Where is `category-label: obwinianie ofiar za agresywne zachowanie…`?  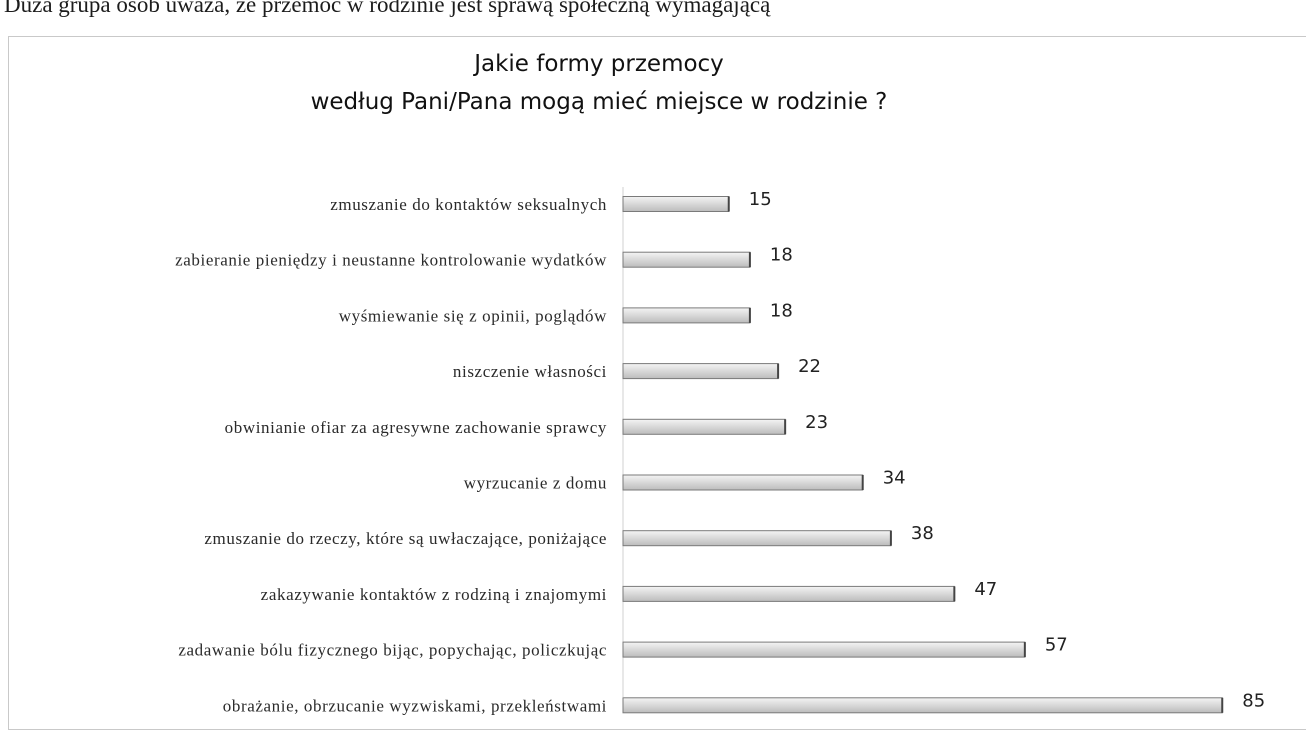
category-label: obwinianie ofiar za agresywne zachowanie… is located at coordinates (416, 427).